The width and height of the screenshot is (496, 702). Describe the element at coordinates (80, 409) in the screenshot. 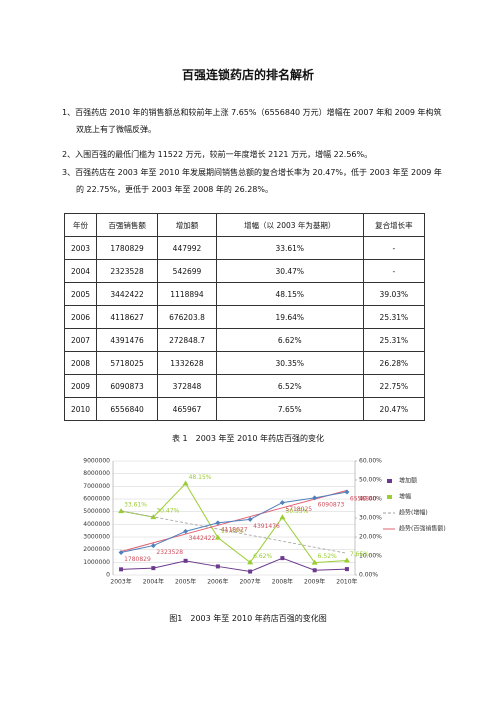

I see `table-cell: 2010` at that location.